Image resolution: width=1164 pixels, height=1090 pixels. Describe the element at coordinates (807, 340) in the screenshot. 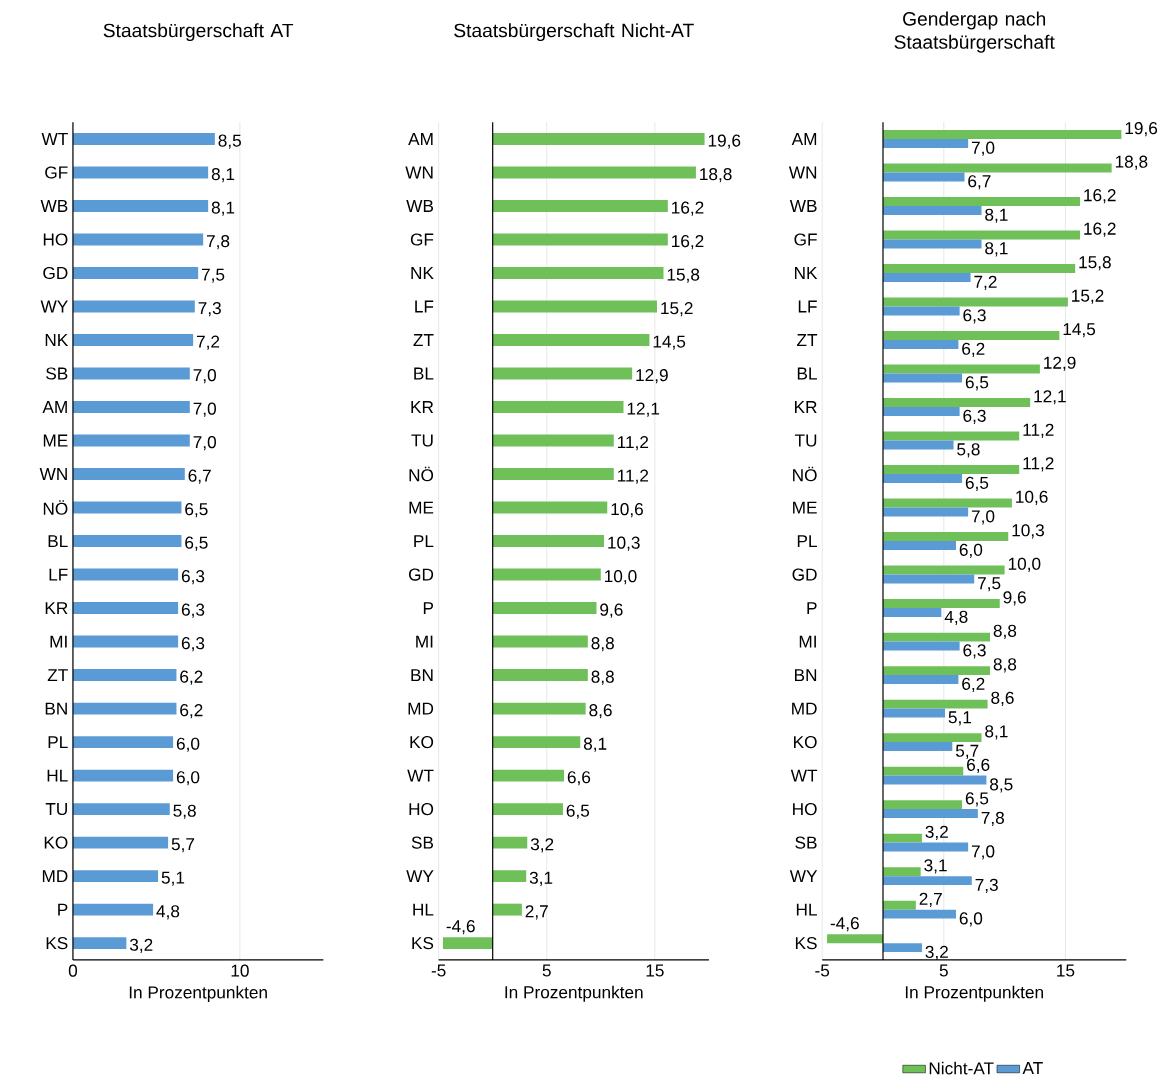

I see `y-tick-label: ZT` at that location.